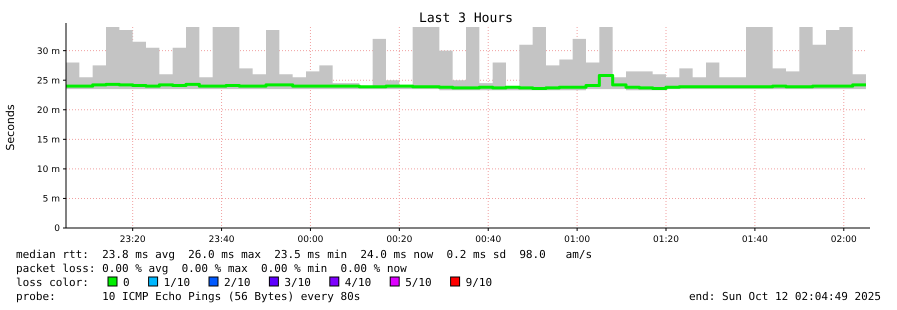 Image resolution: width=897 pixels, height=310 pixels. I want to click on legend-label: 1/10, so click(177, 282).